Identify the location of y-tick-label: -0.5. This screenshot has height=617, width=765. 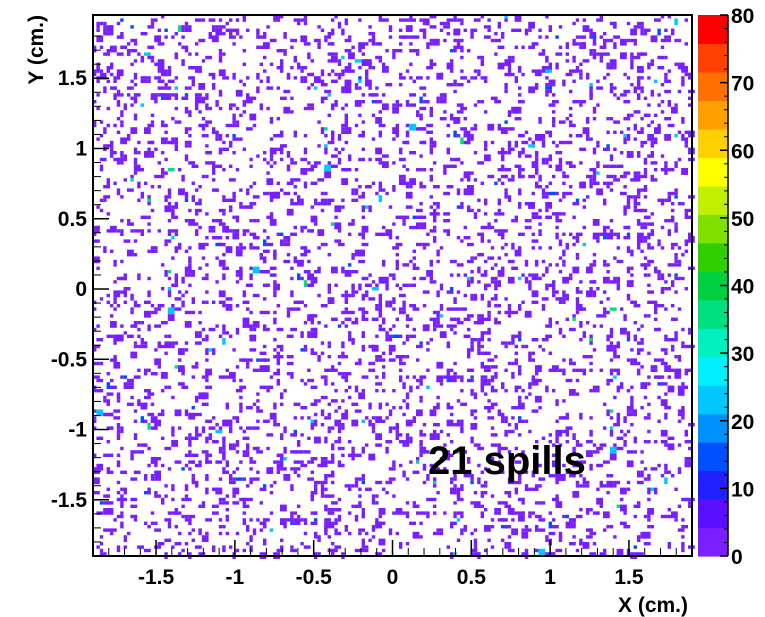
(69, 359).